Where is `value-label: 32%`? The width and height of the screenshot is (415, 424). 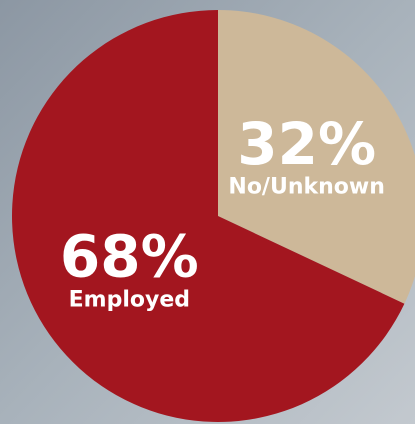 value-label: 32% is located at coordinates (306, 144).